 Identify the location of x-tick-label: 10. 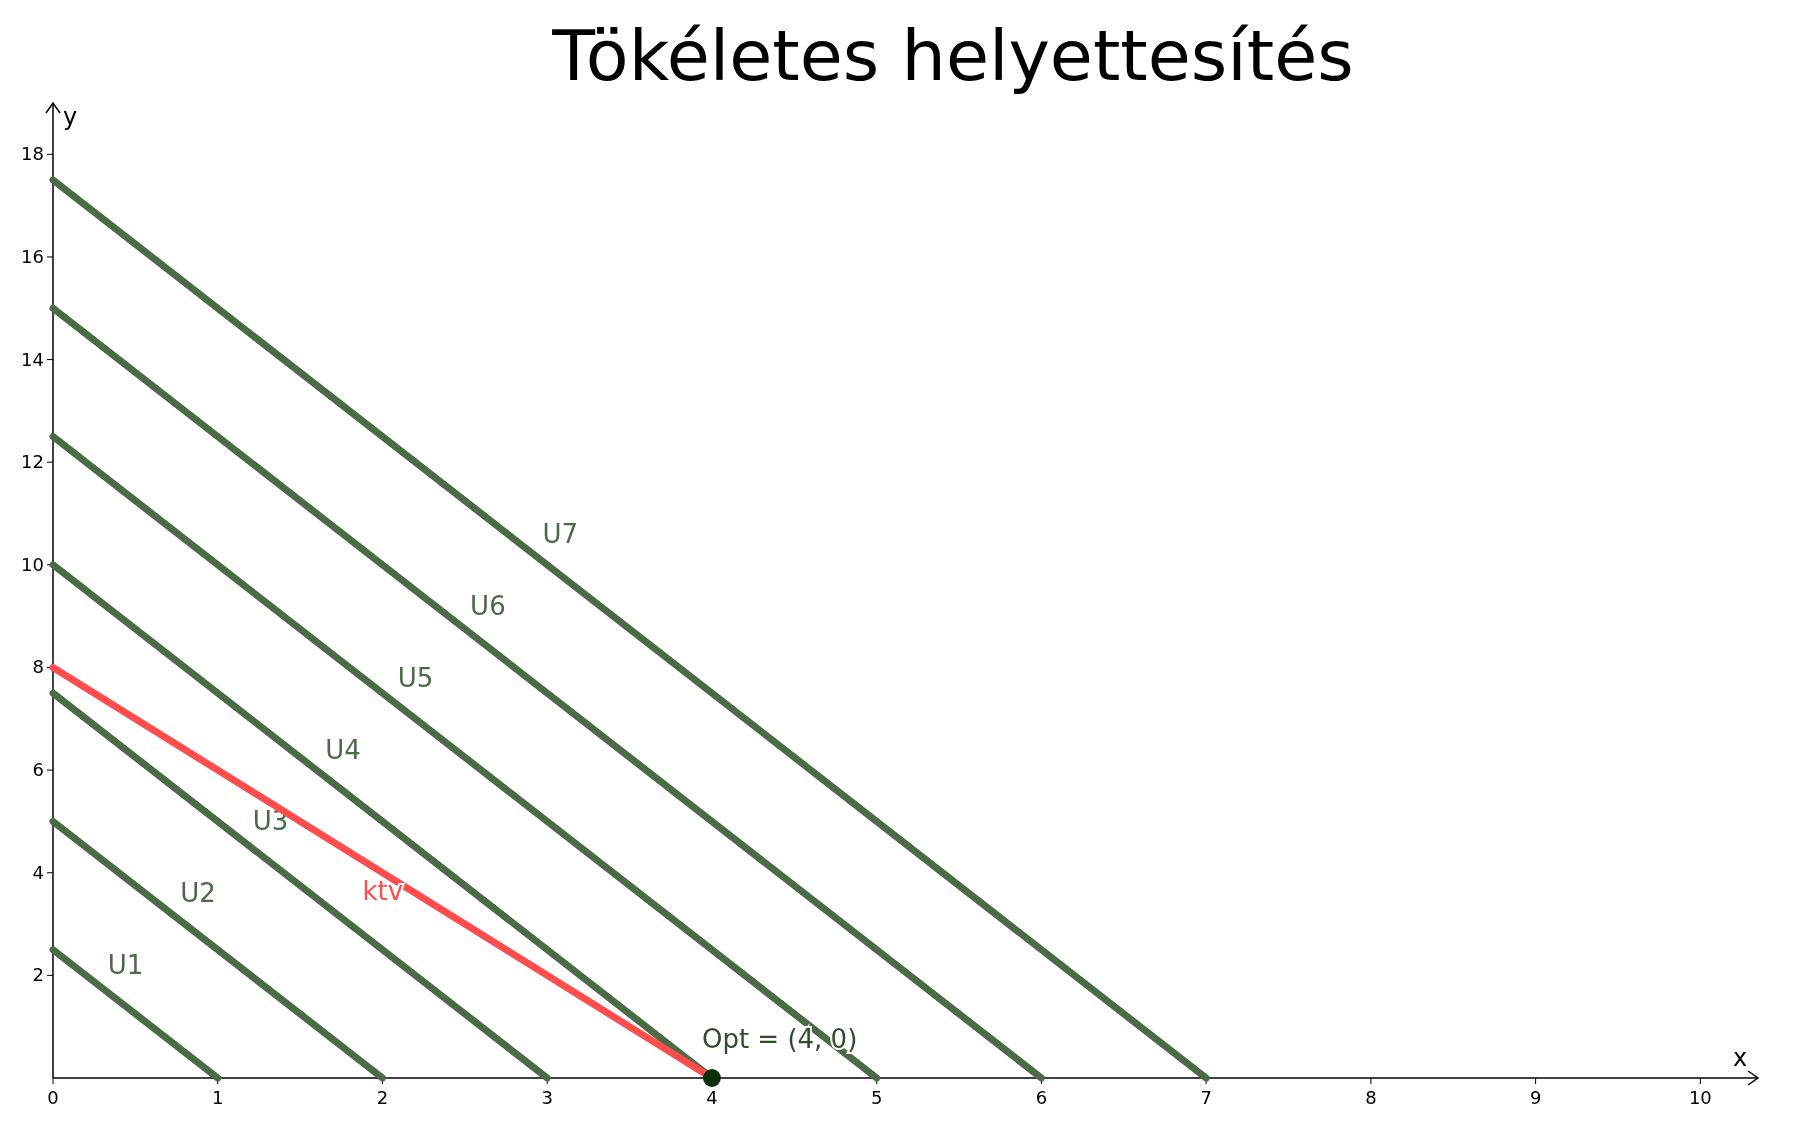
(1700, 1097).